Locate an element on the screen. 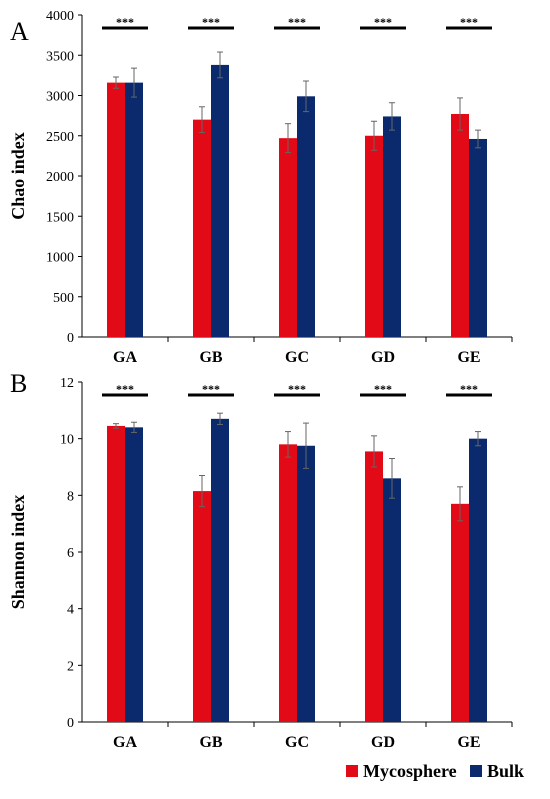  y-tick-label: 12 is located at coordinates (67, 383).